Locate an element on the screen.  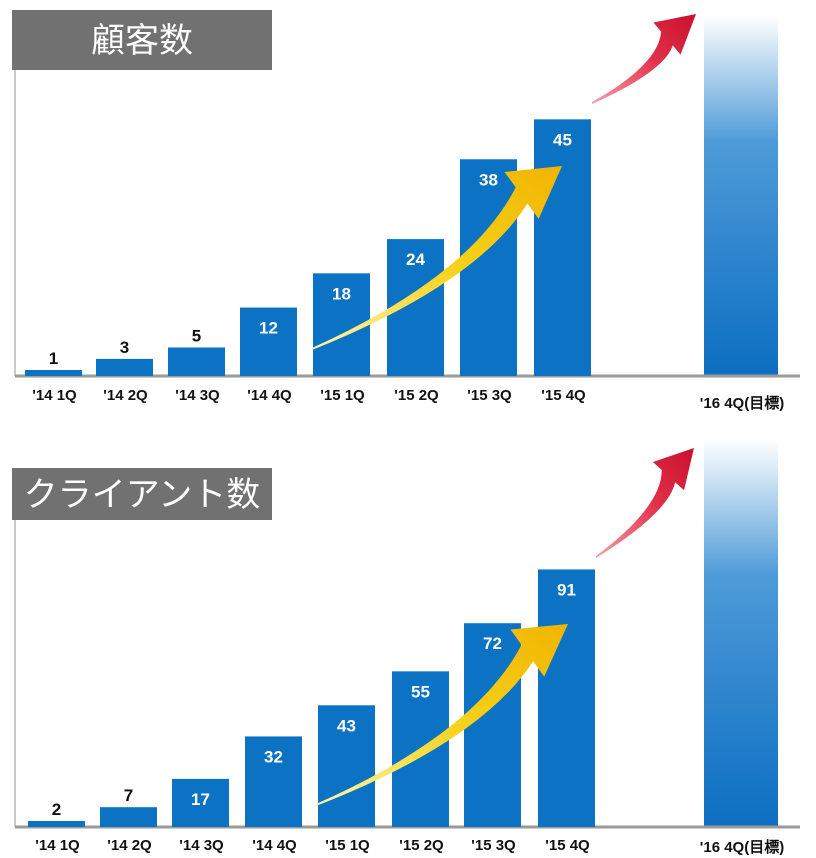
data-label: 45 is located at coordinates (562, 139).